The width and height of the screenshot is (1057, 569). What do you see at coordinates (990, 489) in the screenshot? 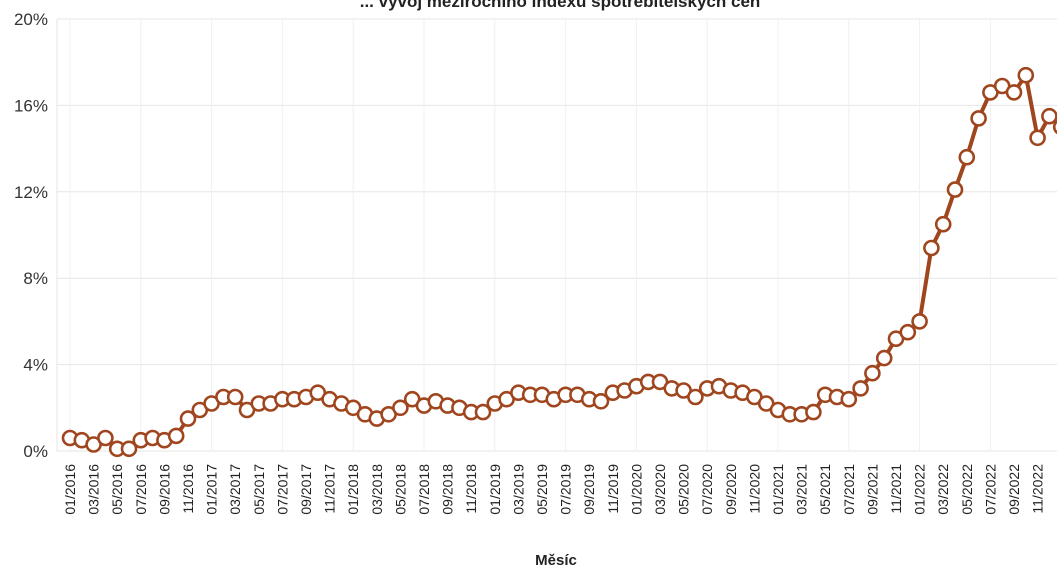
I see `x-tick-label: 07/2022` at bounding box center [990, 489].